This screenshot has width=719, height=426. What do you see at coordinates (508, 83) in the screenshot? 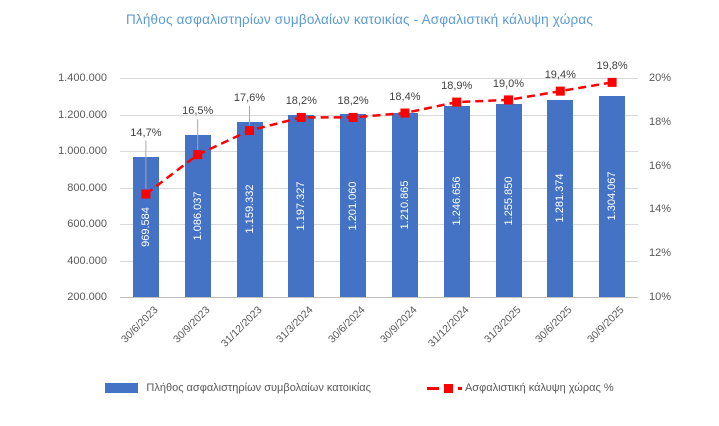
I see `percentage-data-label: 19,0%` at bounding box center [508, 83].